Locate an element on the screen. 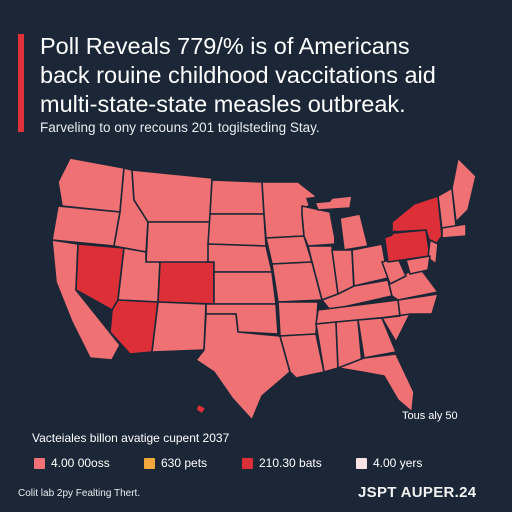 This screenshot has width=512, height=512. lake-erie is located at coordinates (384, 236).